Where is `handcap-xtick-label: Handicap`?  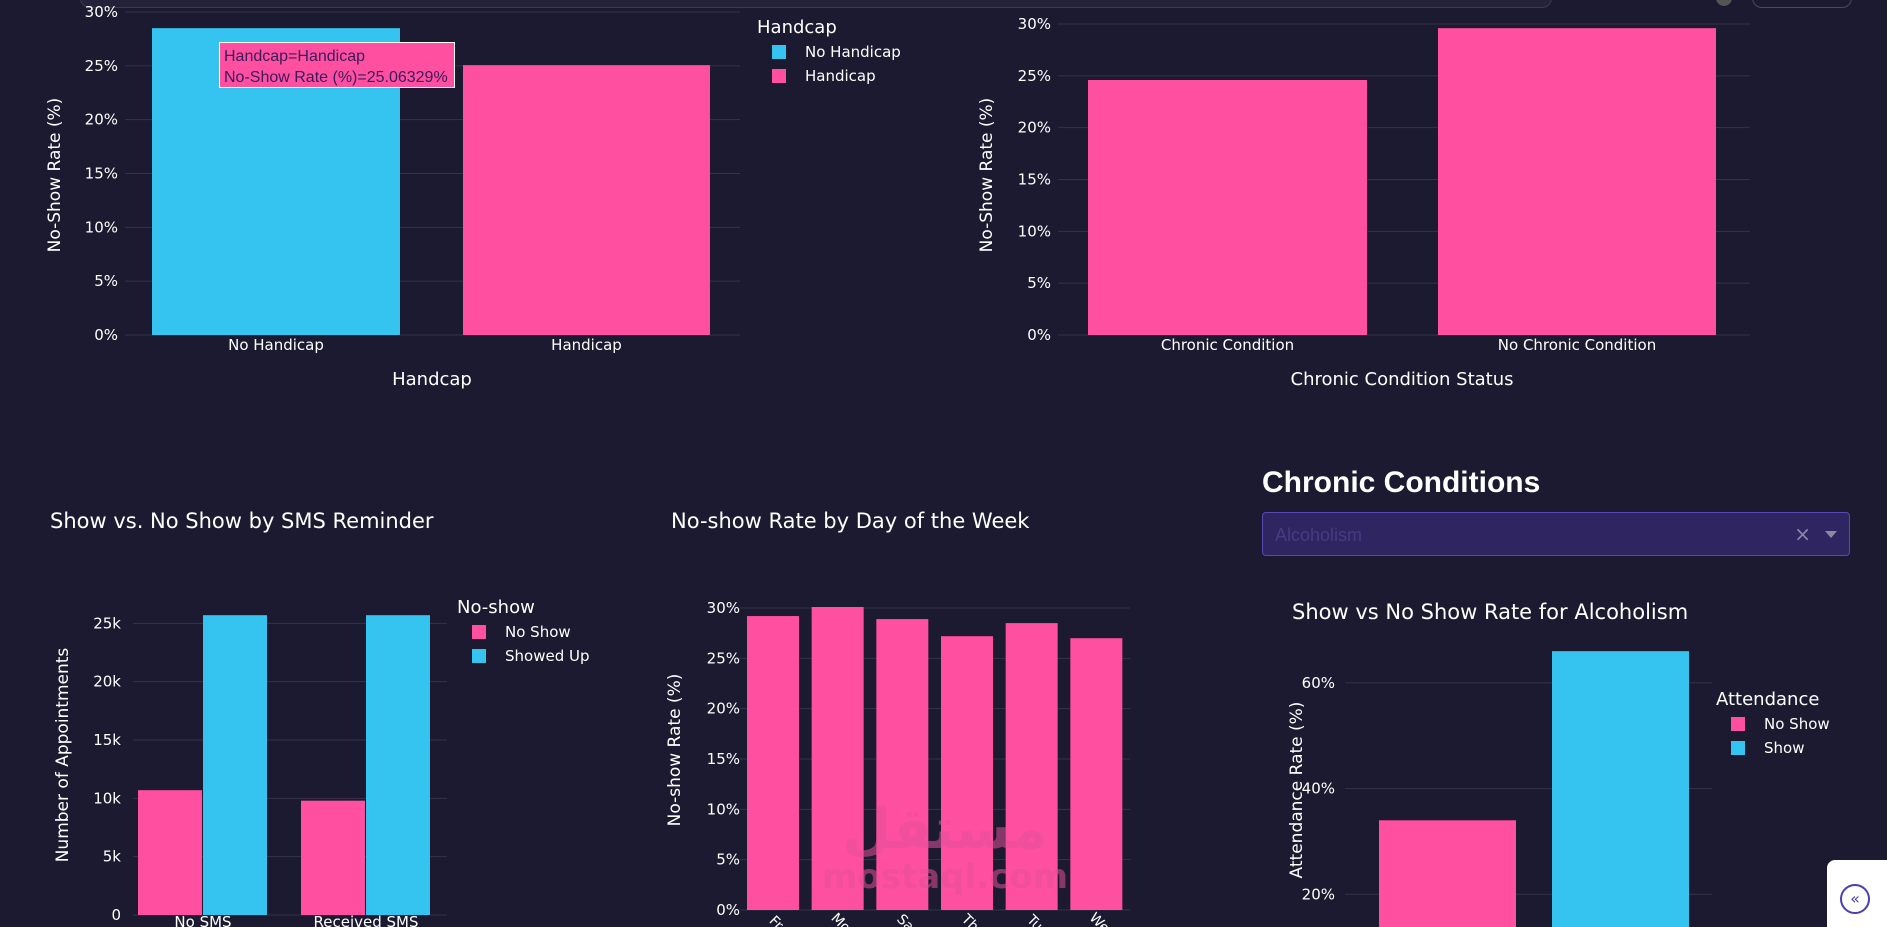 handcap-xtick-label: Handicap is located at coordinates (586, 345).